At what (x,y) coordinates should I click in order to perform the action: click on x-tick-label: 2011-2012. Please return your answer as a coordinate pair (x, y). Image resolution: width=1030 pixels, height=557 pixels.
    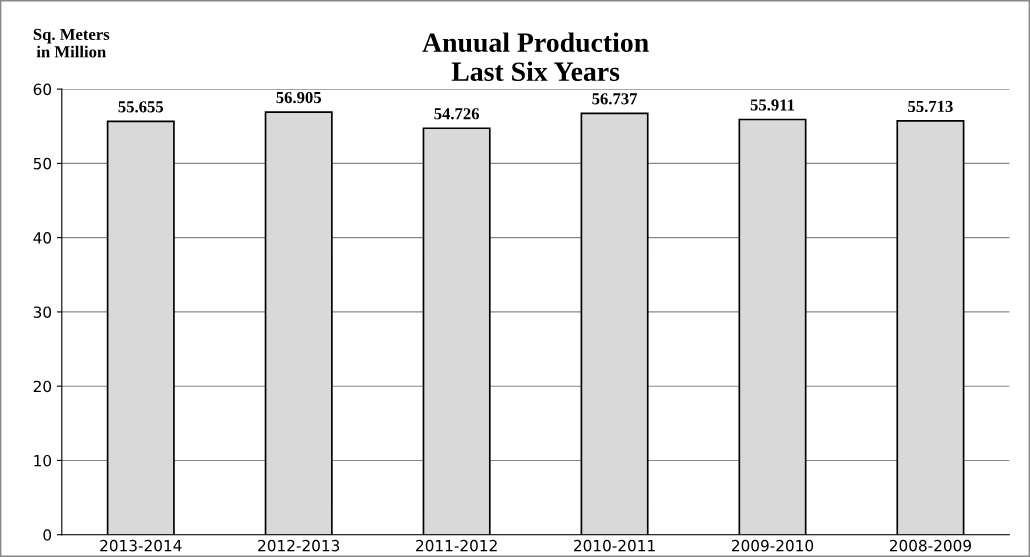
    Looking at the image, I should click on (456, 545).